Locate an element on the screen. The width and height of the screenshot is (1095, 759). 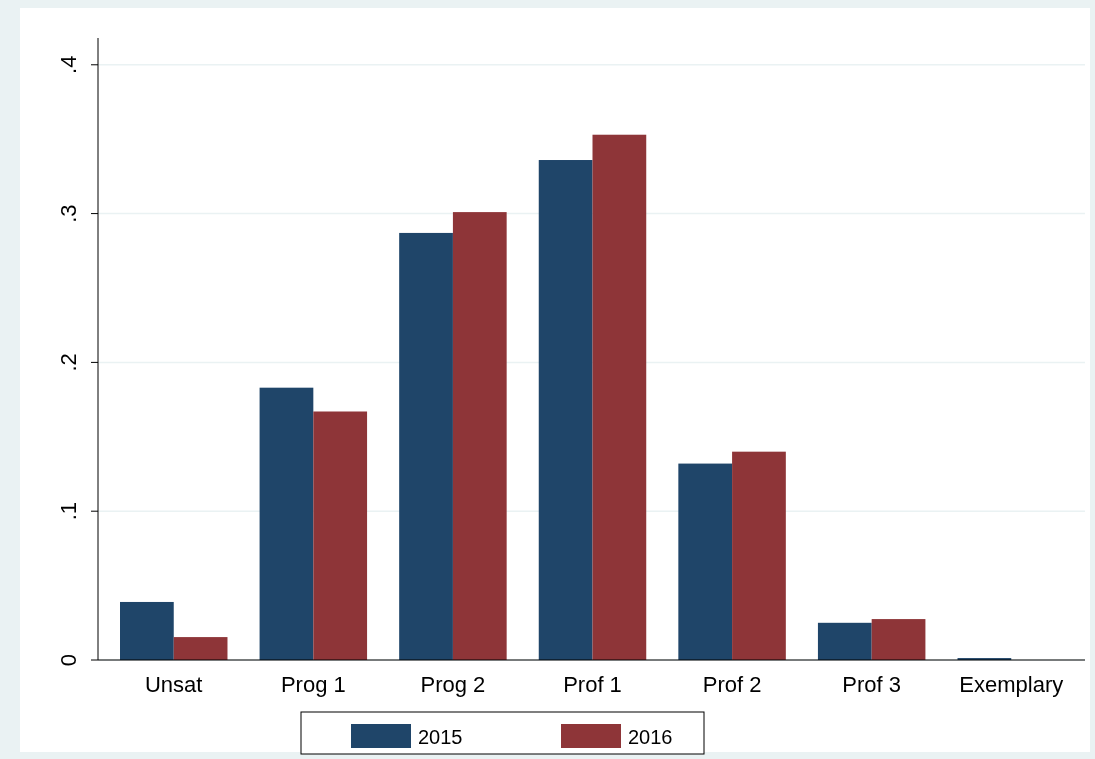
legend-label: 2016 is located at coordinates (650, 737).